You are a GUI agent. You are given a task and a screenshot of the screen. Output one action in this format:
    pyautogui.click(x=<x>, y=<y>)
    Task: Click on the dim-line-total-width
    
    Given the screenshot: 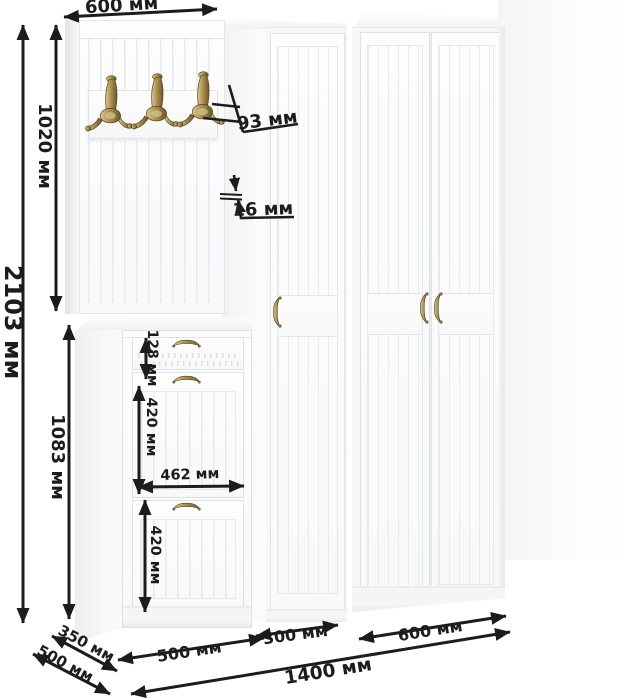 What is the action you would take?
    pyautogui.click(x=320, y=663)
    